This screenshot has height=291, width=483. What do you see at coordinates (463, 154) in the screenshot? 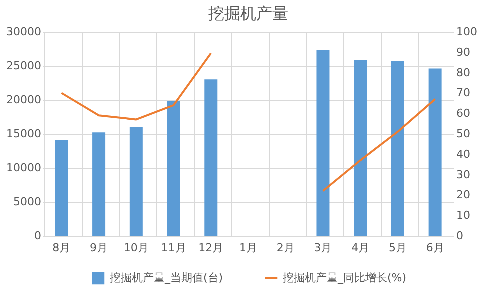
I see `y2-tick-label: 40` at bounding box center [463, 154].